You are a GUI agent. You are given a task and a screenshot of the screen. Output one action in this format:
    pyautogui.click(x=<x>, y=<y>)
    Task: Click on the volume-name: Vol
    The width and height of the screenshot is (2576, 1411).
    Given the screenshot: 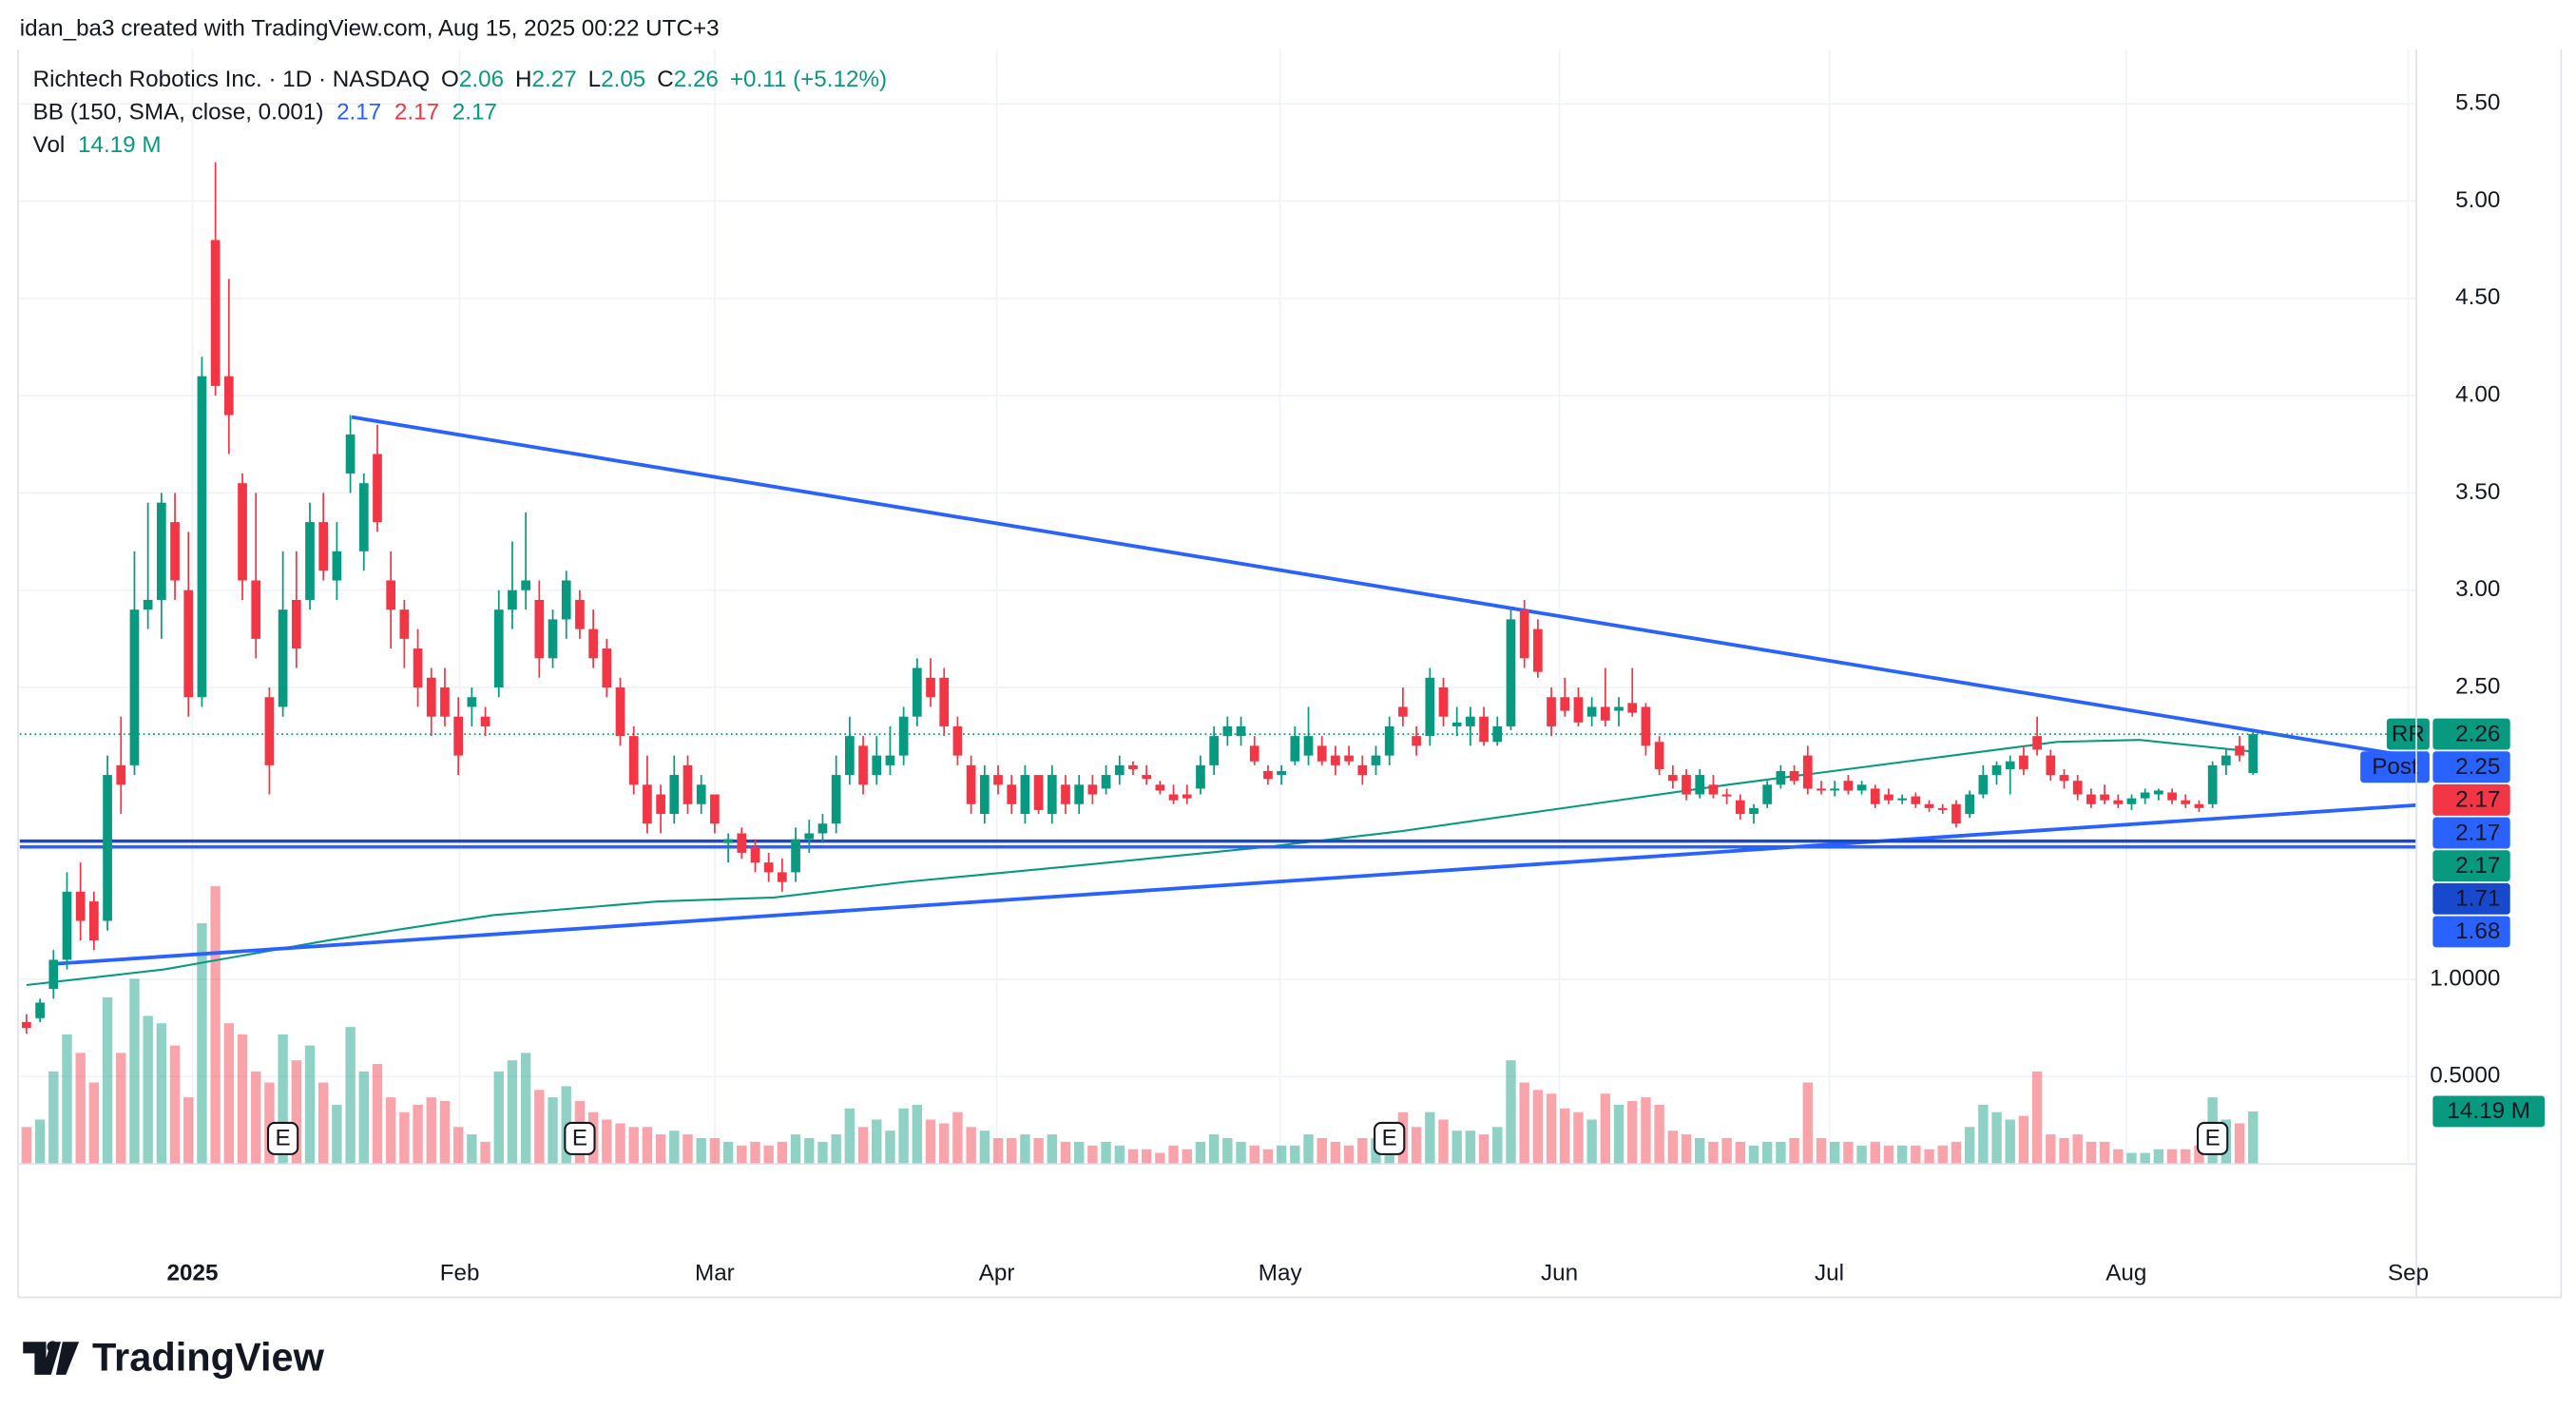 What is the action you would take?
    pyautogui.click(x=49, y=146)
    